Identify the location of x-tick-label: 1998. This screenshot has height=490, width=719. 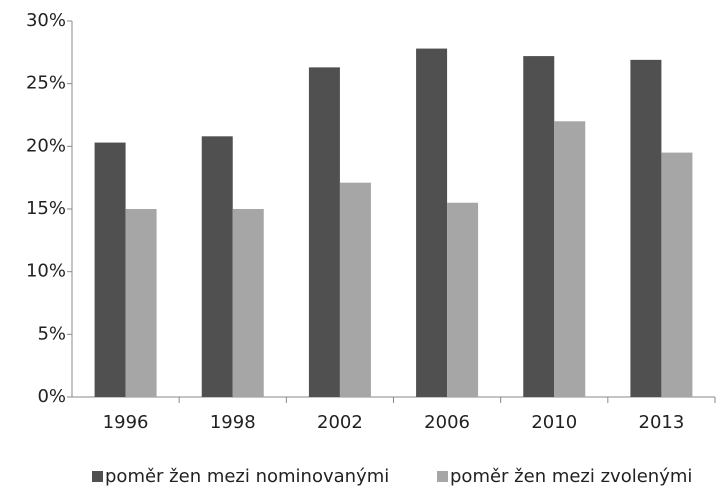
(233, 422).